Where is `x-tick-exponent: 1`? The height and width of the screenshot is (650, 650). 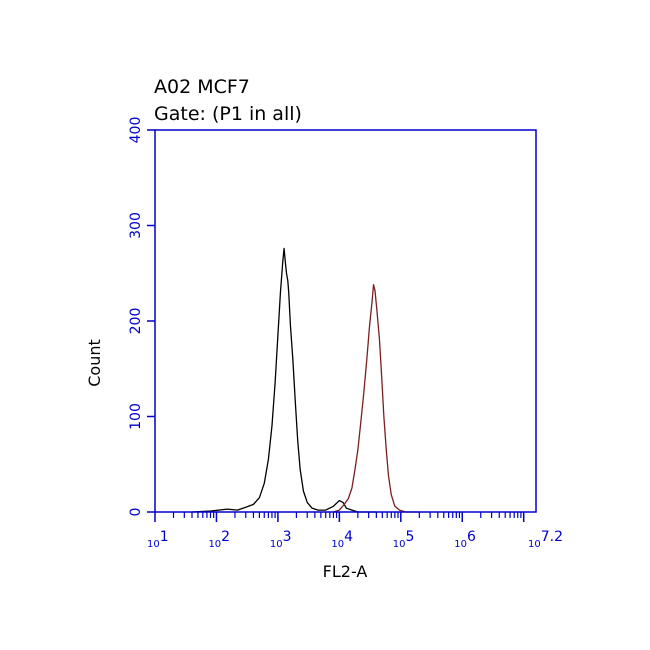 x-tick-exponent: 1 is located at coordinates (164, 537).